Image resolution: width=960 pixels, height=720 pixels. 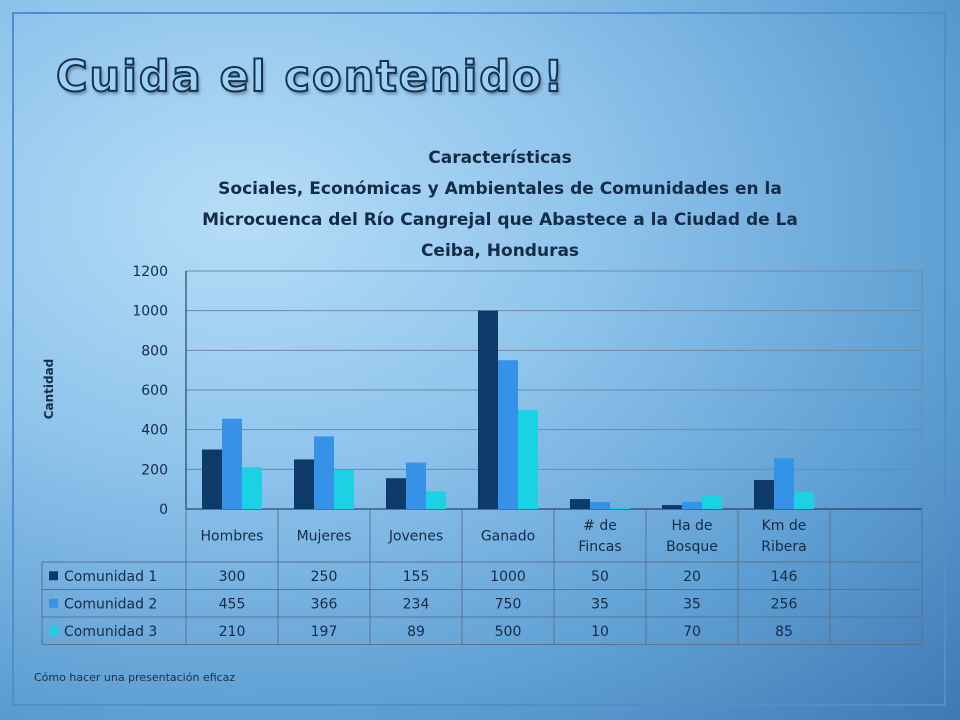 I want to click on data-value-cell: 210, so click(x=232, y=632).